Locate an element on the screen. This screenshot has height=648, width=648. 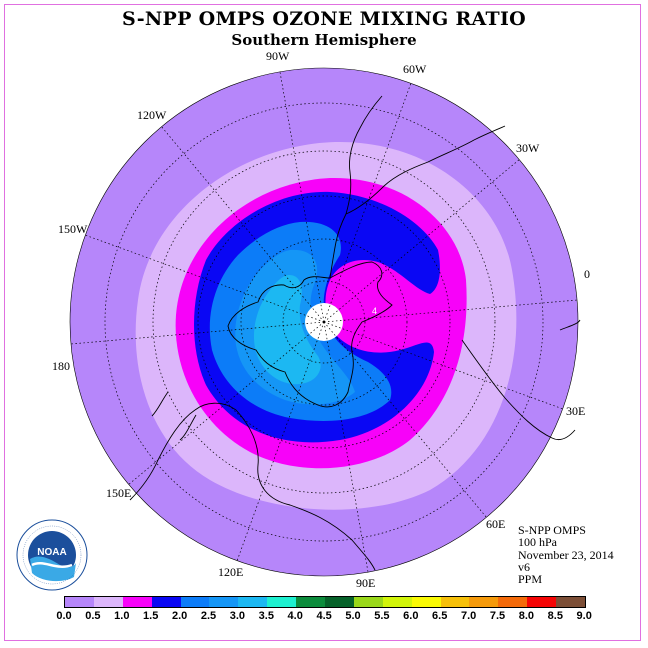
colorbar-tick-label: 5.0 is located at coordinates (353, 616).